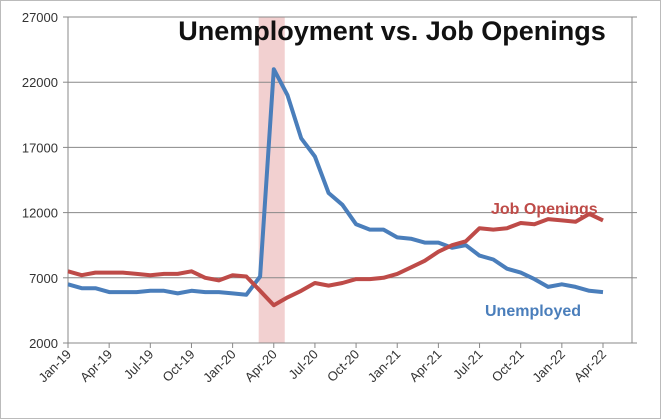 The image size is (661, 419). Describe the element at coordinates (392, 31) in the screenshot. I see `chart-title: Unemployment vs. Job Openings` at that location.